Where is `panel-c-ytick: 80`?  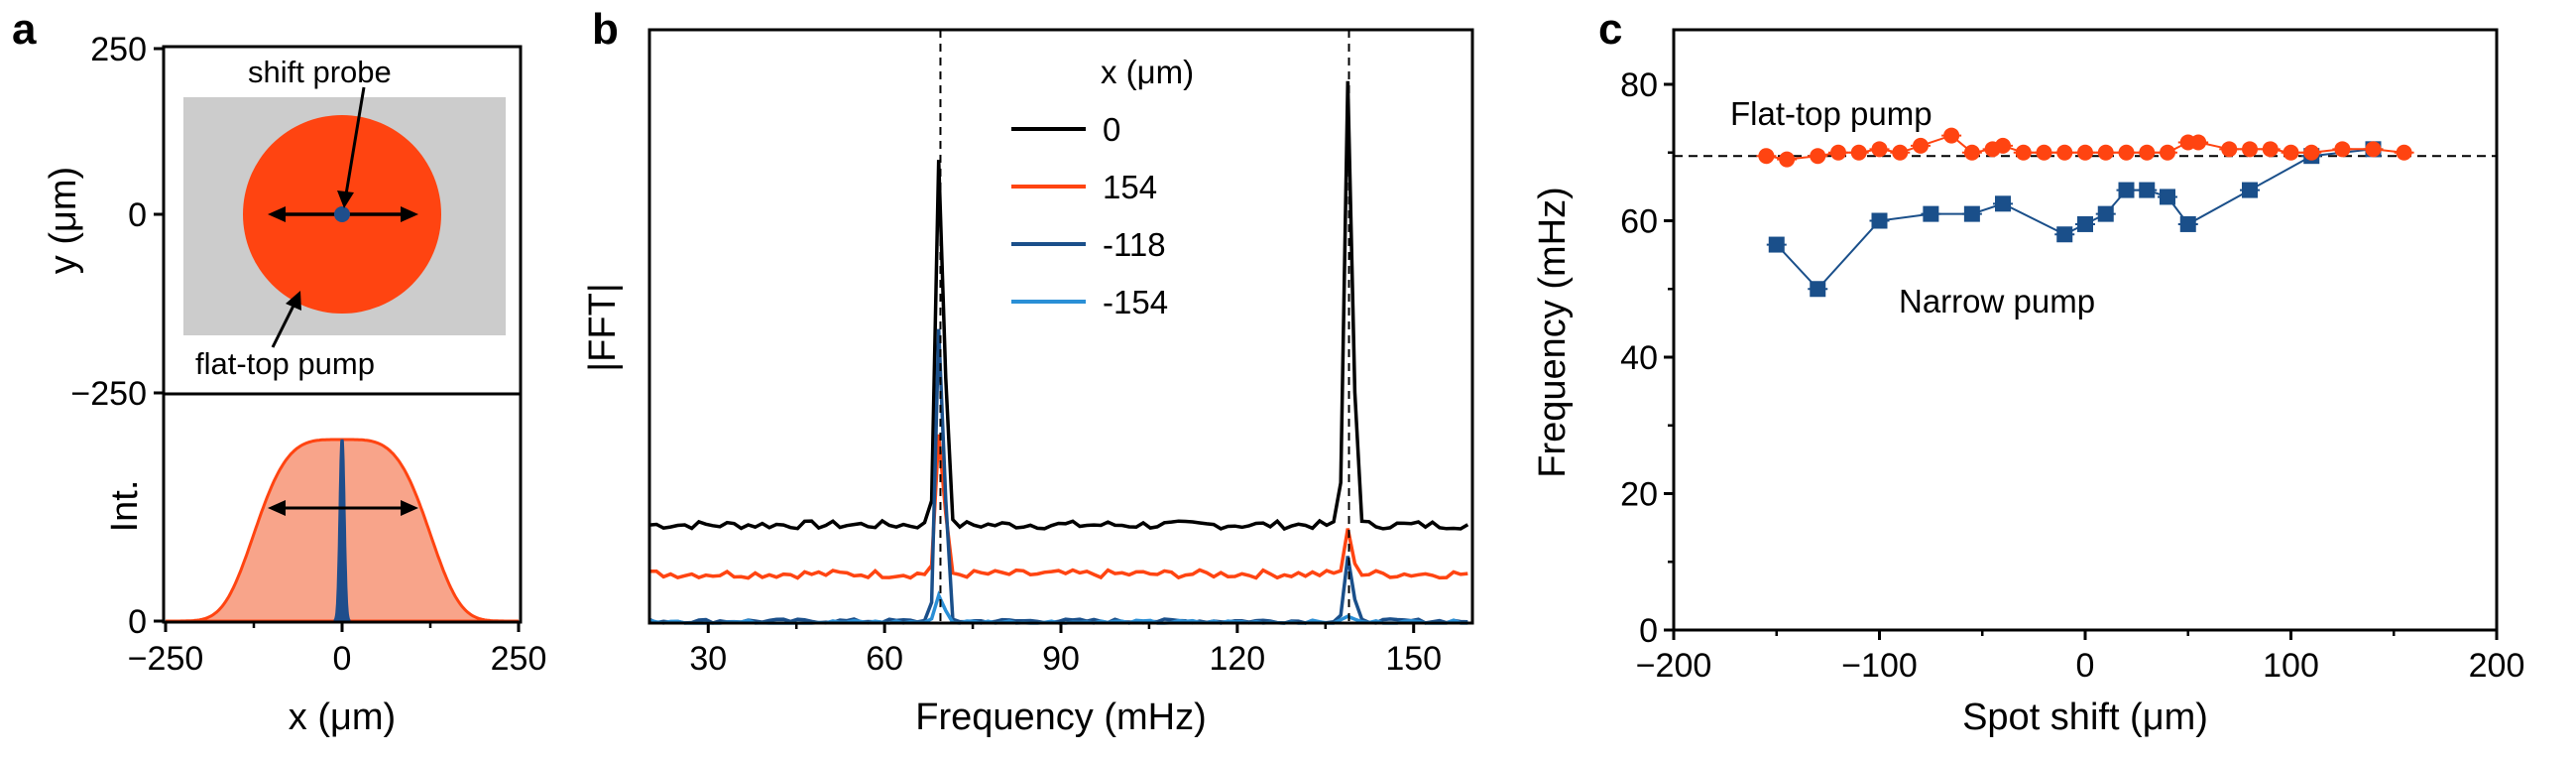
panel-c-ytick: 80 is located at coordinates (1639, 85).